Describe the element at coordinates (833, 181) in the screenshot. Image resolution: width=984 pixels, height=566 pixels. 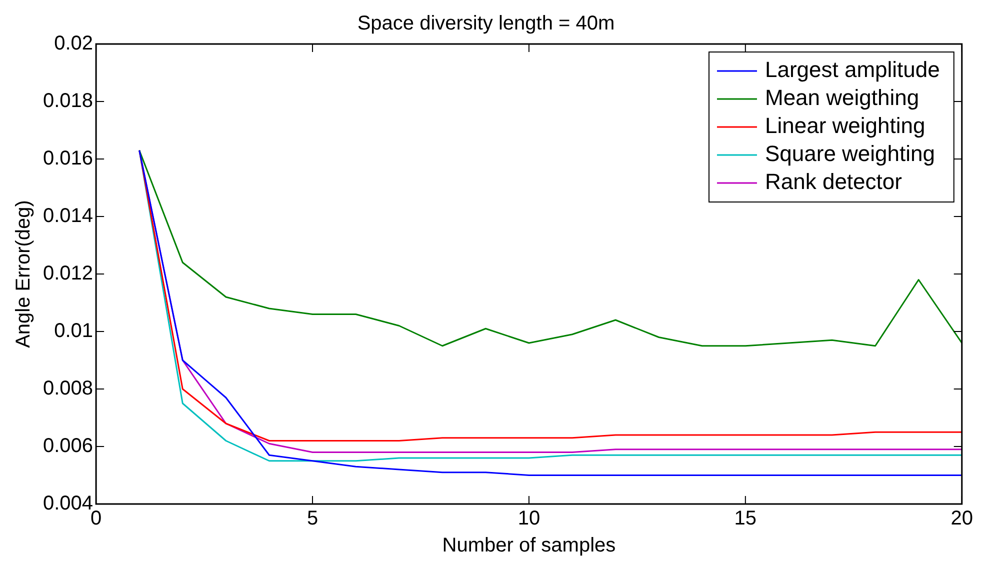
I see `legend-label: Rank detector` at that location.